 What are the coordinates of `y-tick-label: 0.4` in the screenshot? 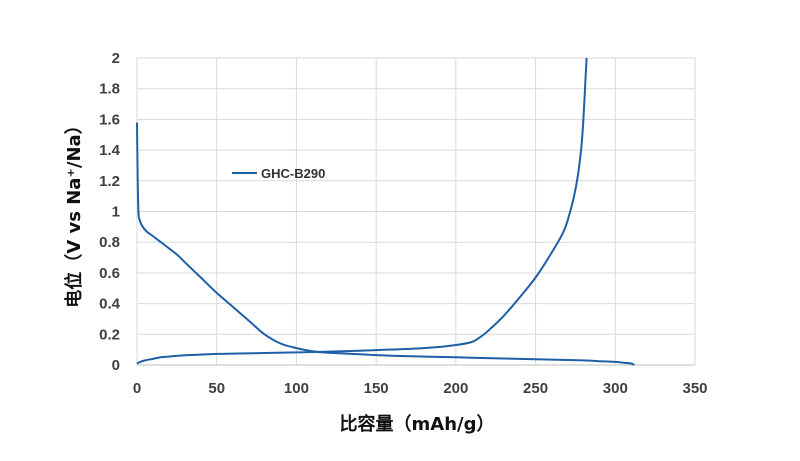 It's located at (110, 304).